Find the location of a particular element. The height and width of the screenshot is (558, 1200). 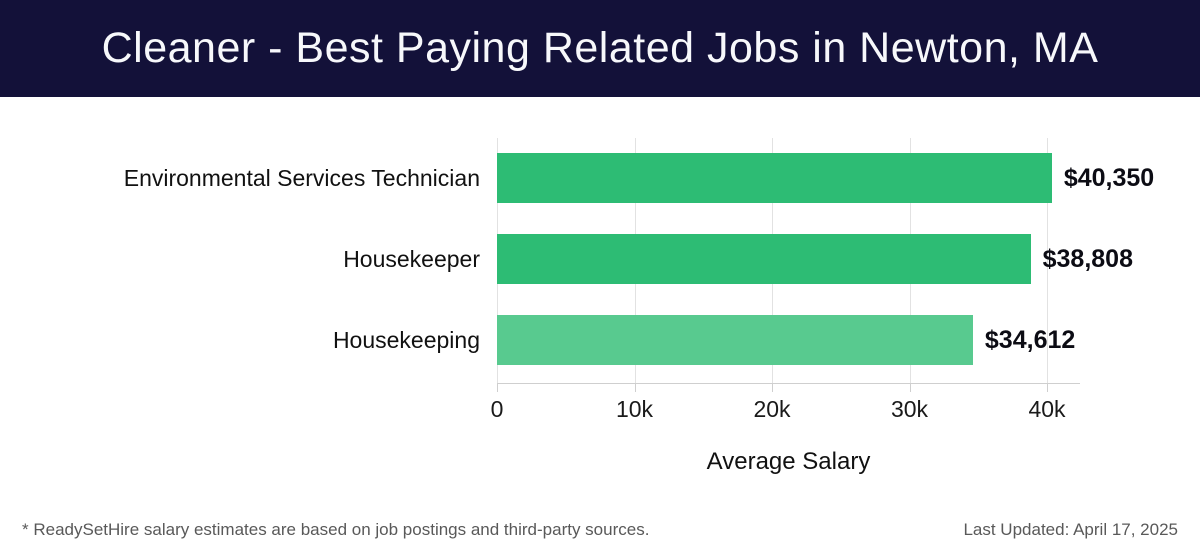

x-tick-label: 10k is located at coordinates (634, 409).